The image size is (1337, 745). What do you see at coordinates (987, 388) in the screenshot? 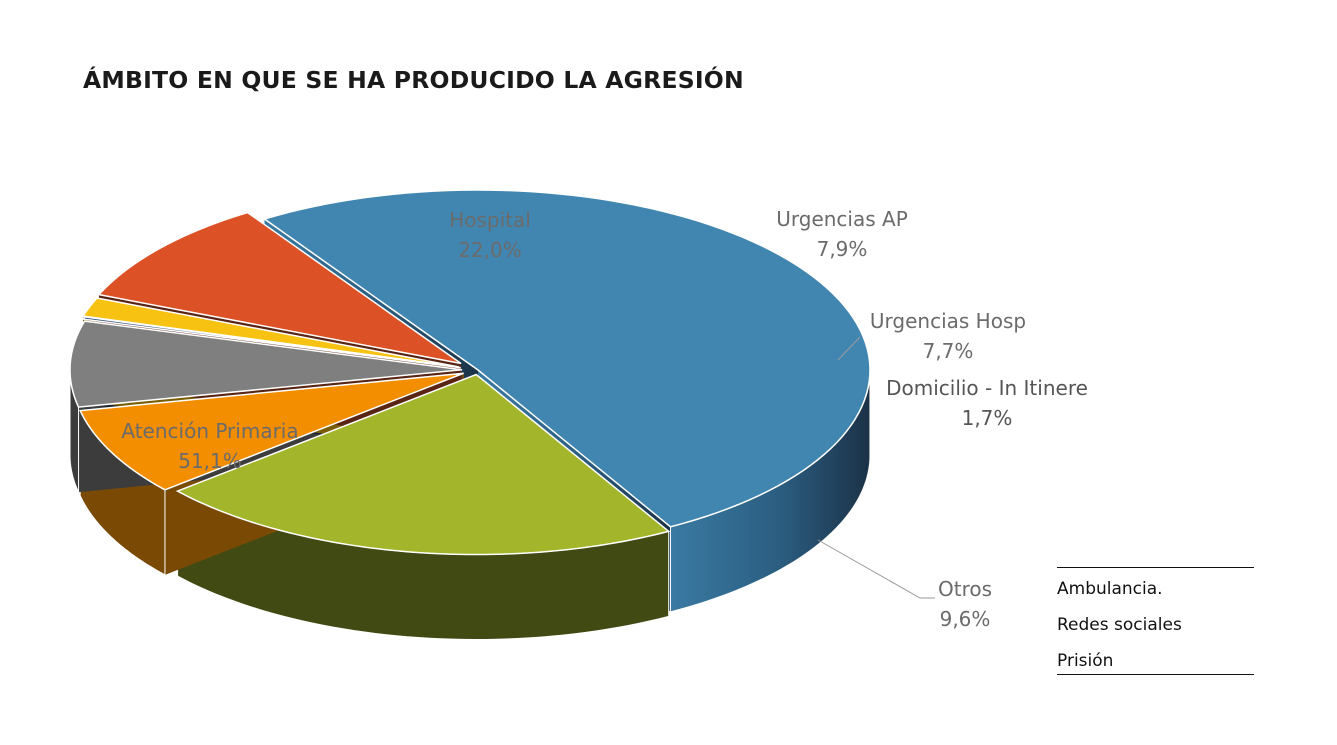
I see `slice-label-5: Domicilio - In Itinere` at bounding box center [987, 388].